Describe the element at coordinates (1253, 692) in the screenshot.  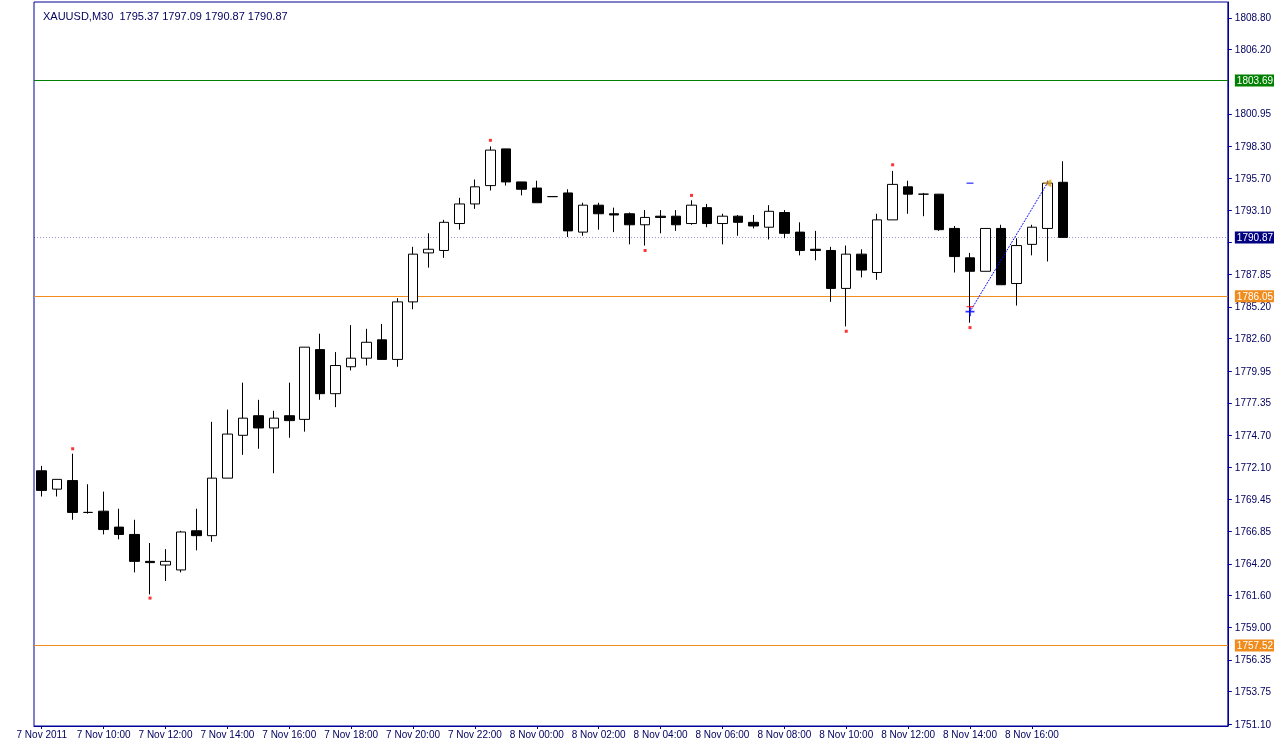
I see `y-tick-label: 1753.75` at that location.